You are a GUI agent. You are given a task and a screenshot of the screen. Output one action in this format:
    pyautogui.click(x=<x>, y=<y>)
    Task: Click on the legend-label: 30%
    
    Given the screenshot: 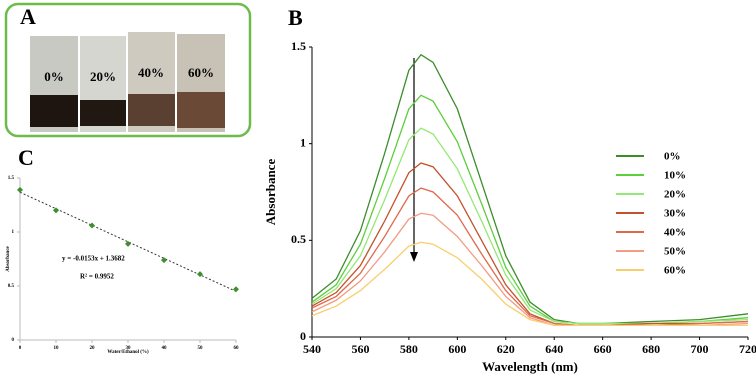 What is the action you would take?
    pyautogui.click(x=675, y=214)
    